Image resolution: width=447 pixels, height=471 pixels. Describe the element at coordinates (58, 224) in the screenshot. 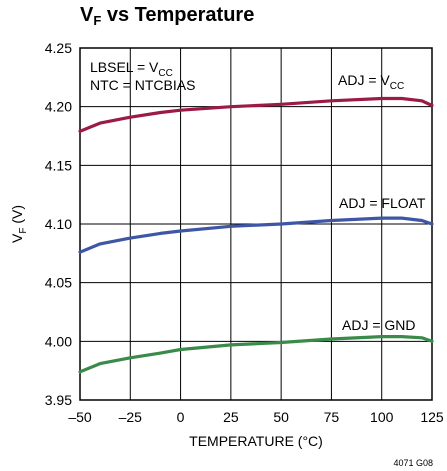

I see `y-tick-label: 4.10` at that location.